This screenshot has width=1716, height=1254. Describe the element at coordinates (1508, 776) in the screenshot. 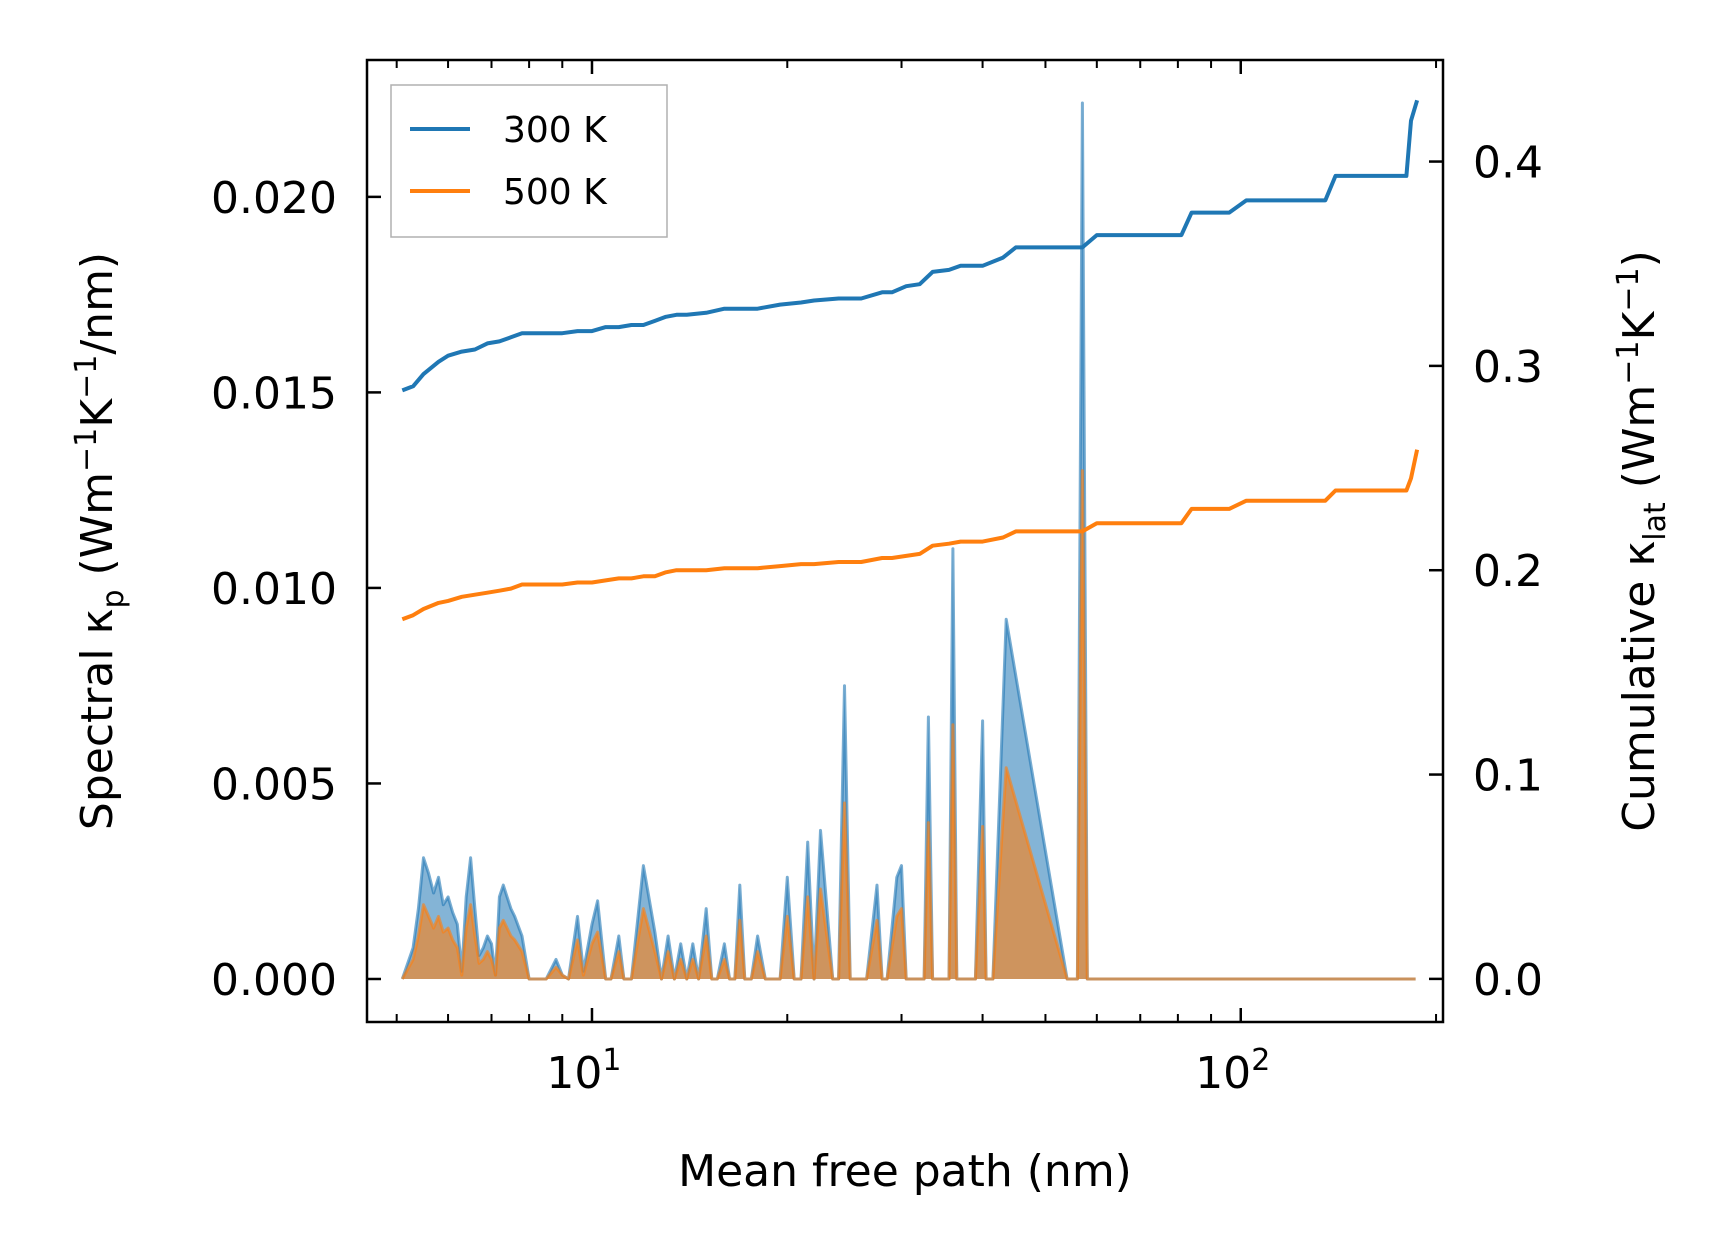

I see `y-right-tick-label: 0.1` at that location.